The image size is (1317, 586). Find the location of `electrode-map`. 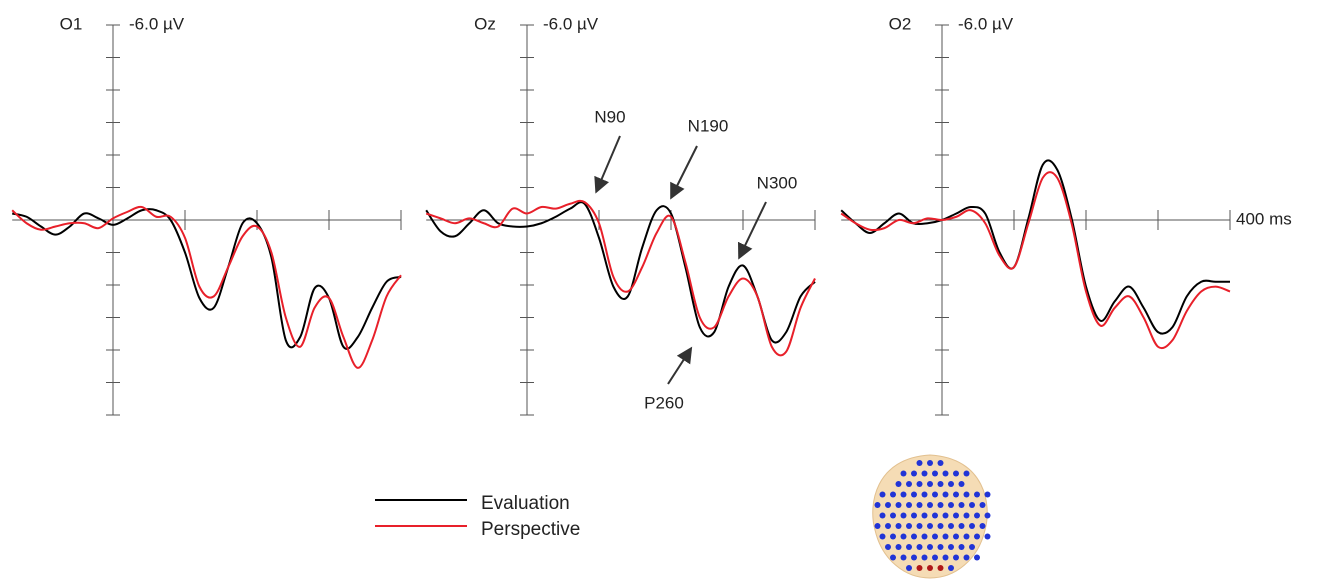

electrode-map is located at coordinates (931, 516).